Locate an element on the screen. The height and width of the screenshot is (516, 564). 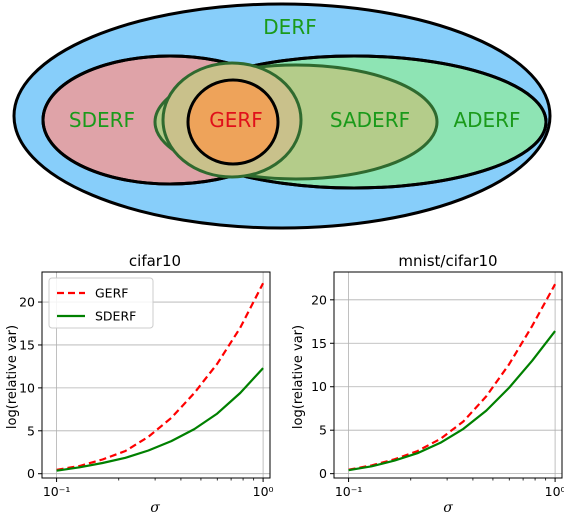
legend-entry: GERF is located at coordinates (111, 293).